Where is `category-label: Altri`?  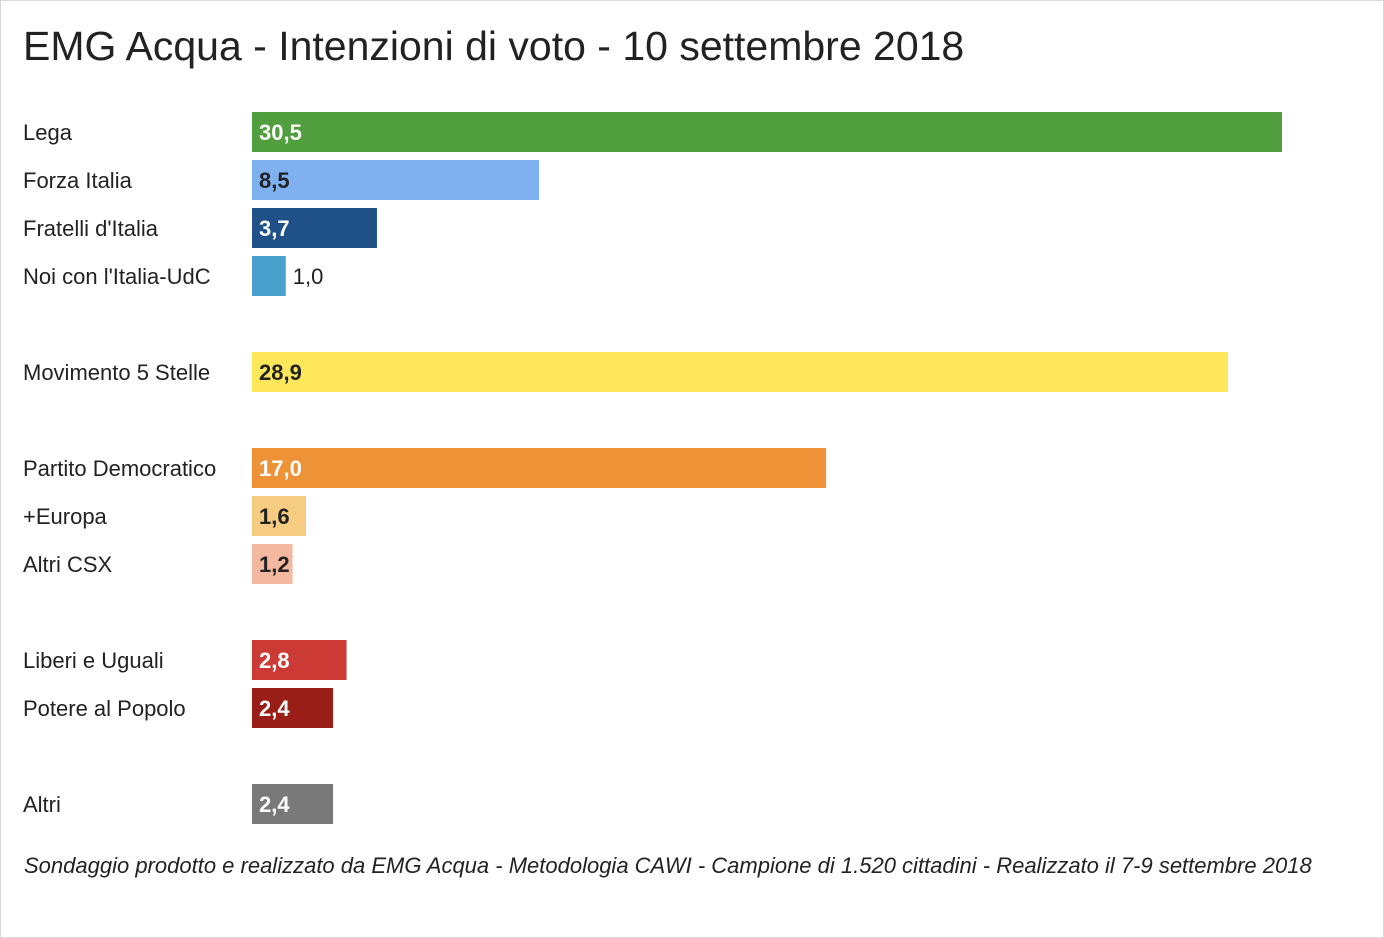 category-label: Altri is located at coordinates (42, 804).